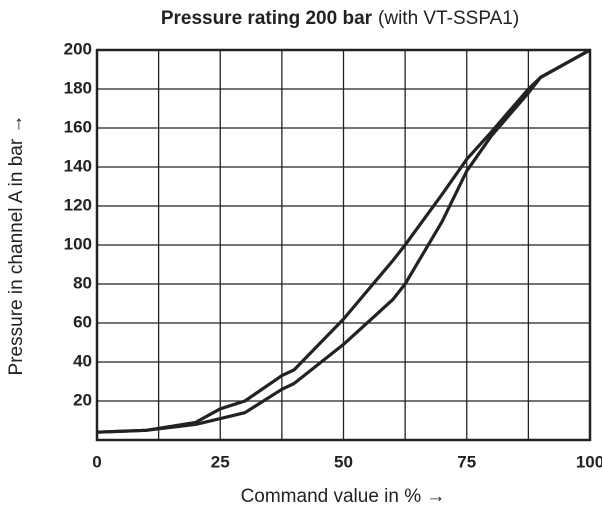  What do you see at coordinates (448, 18) in the screenshot?
I see `subtitle: (with VT-SSPA1)` at bounding box center [448, 18].